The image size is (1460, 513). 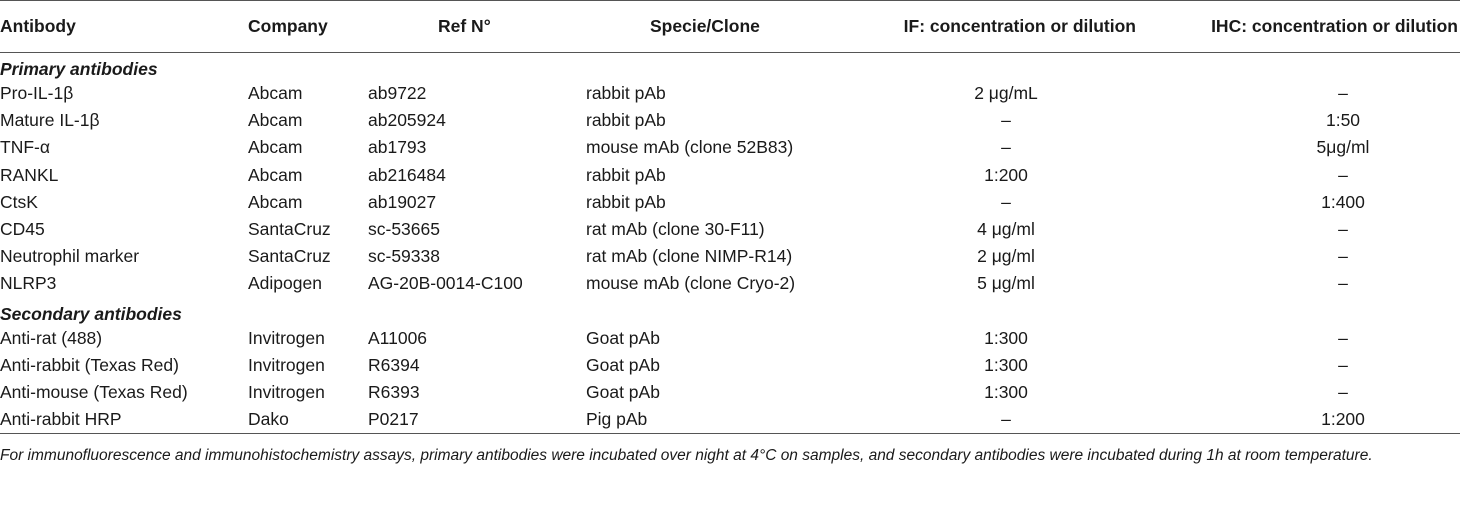 I want to click on cell-ihc: 1:400, so click(x=1343, y=201).